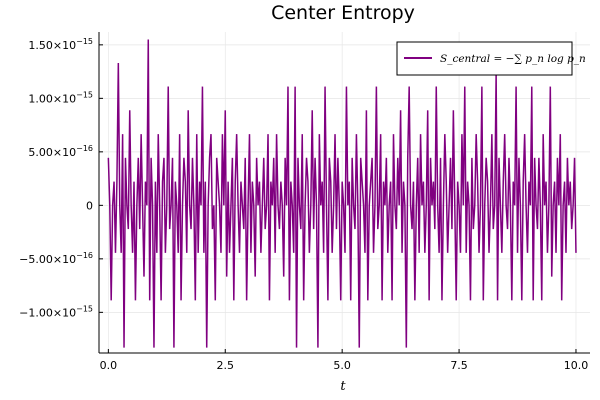  Describe the element at coordinates (342, 365) in the screenshot. I see `x-tick-label: 5.0` at that location.